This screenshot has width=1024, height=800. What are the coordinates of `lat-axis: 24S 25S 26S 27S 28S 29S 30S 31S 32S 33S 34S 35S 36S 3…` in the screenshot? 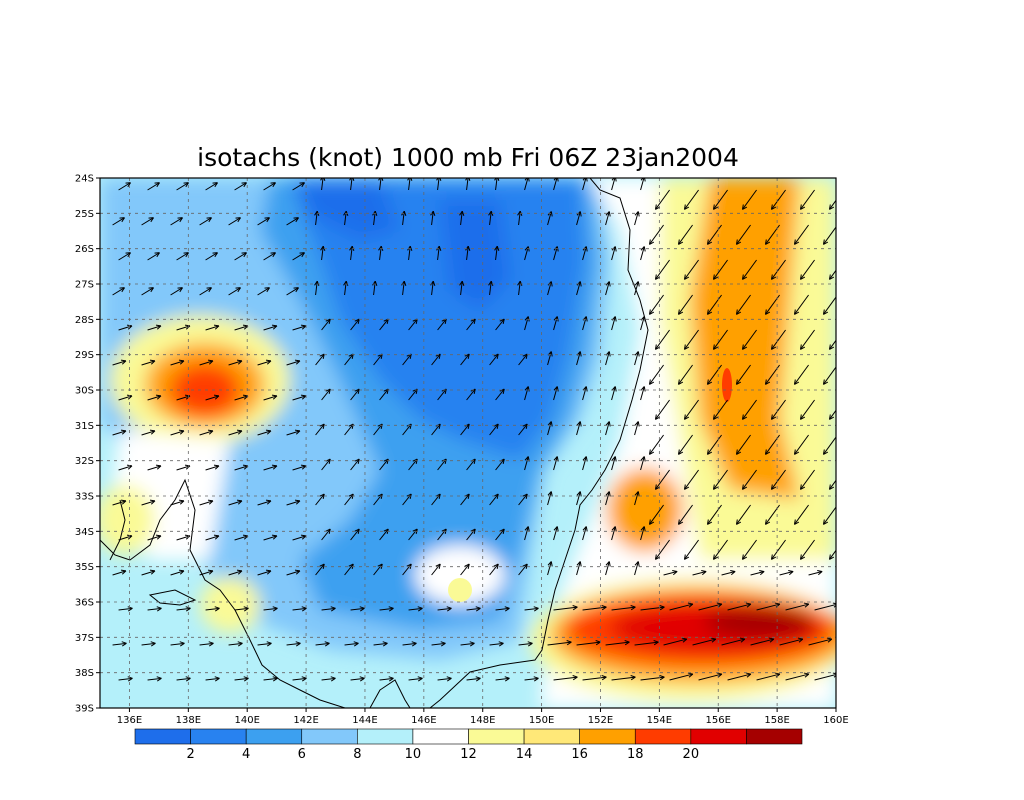 It's located at (87, 444).